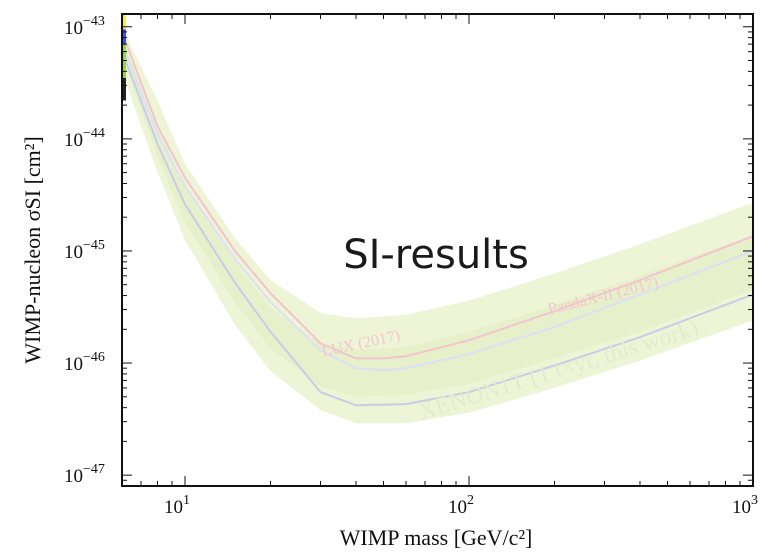 This screenshot has width=769, height=554. I want to click on y-tick-label-4: 10−47, so click(84, 474).